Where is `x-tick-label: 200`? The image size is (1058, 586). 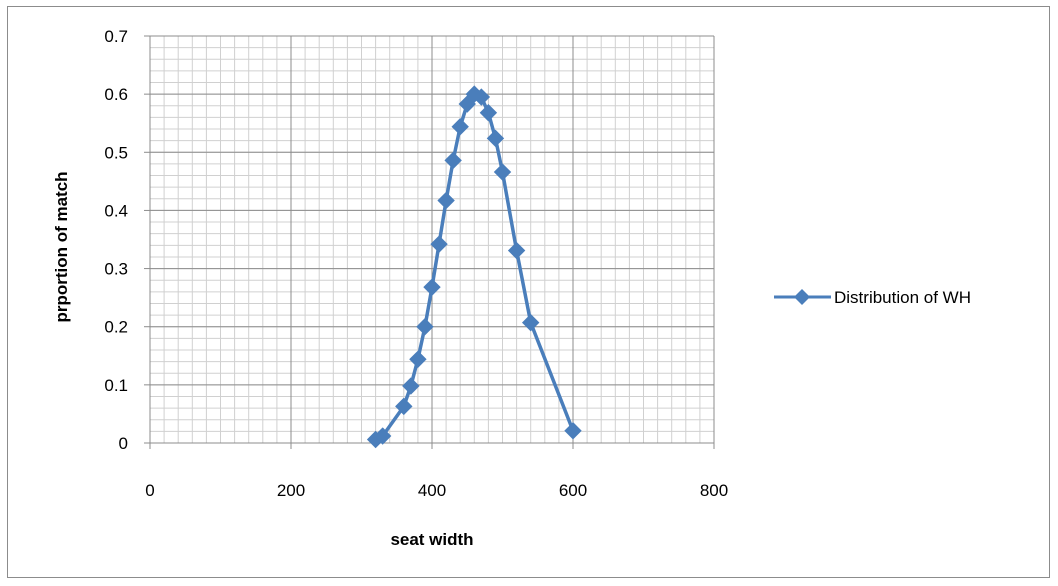 x-tick-label: 200 is located at coordinates (291, 490).